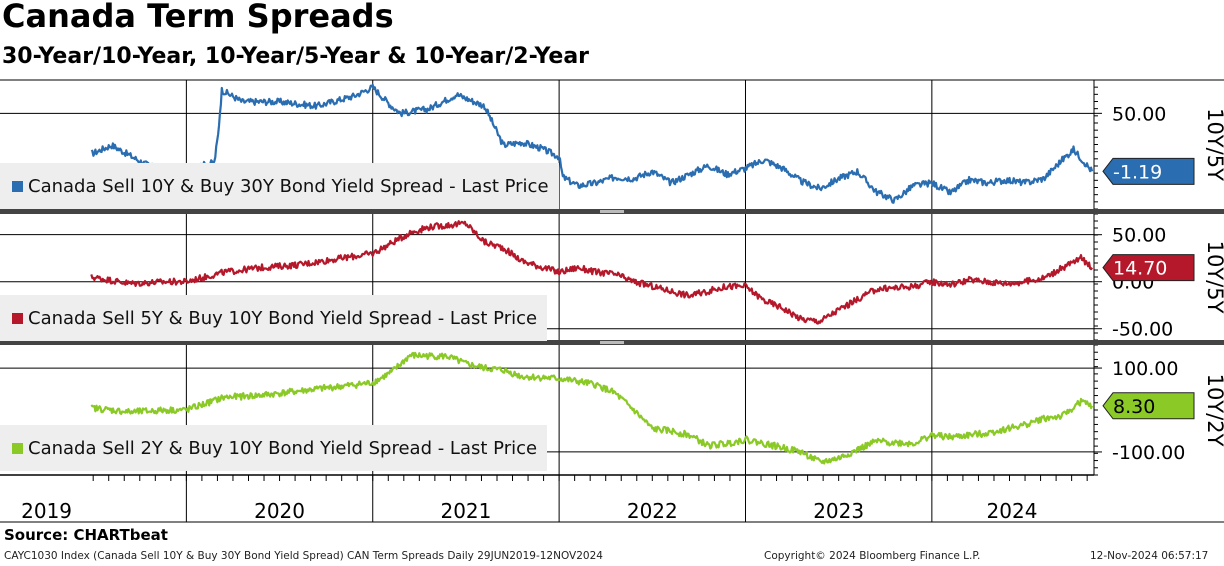  Describe the element at coordinates (1213, 410) in the screenshot. I see `panel-label-3: 10Y/2Y` at that location.